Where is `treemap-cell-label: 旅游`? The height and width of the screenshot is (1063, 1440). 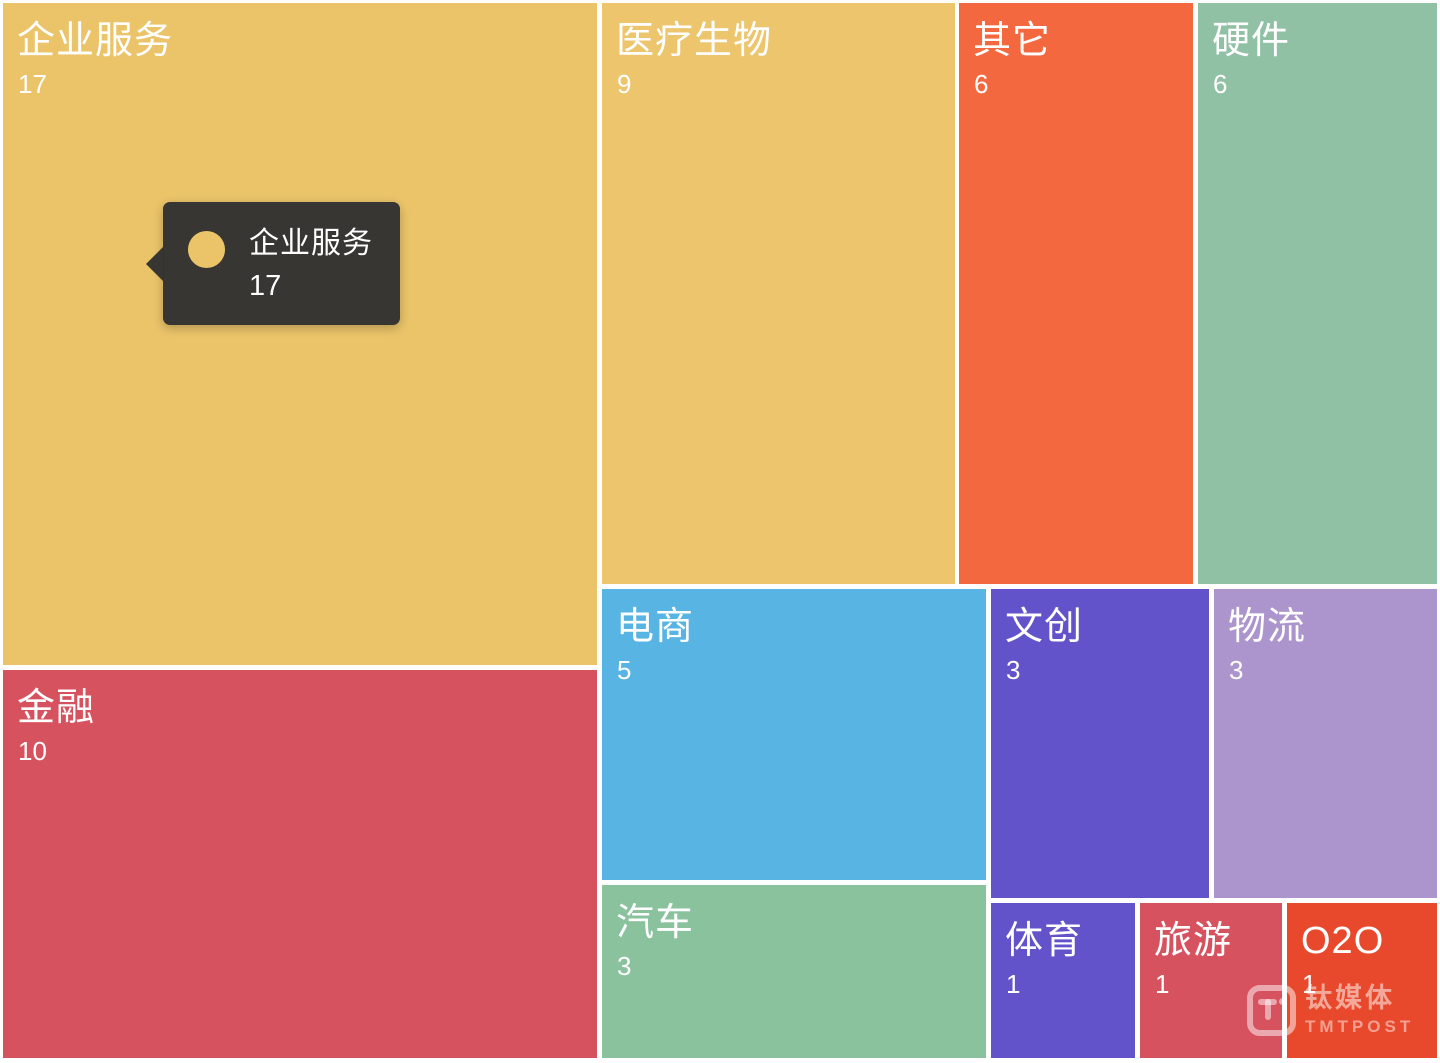
treemap-cell-label: 旅游 is located at coordinates (1193, 941).